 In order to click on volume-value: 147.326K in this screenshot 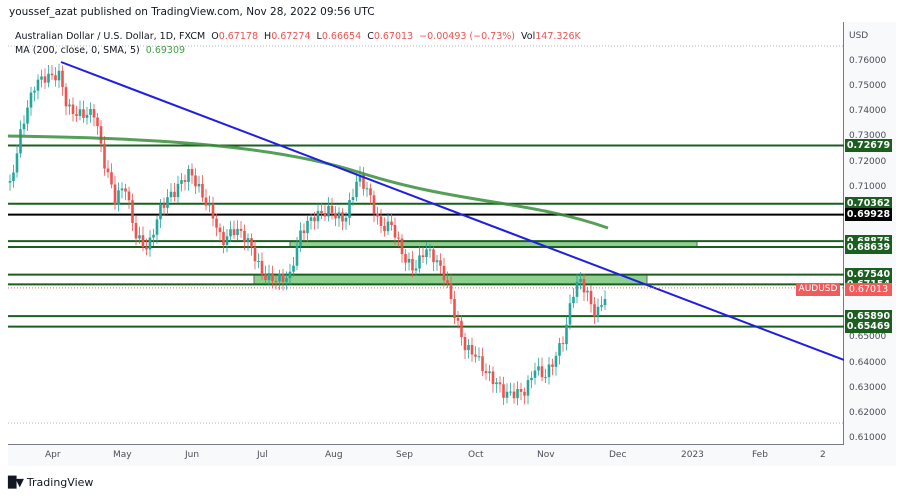, I will do `click(558, 36)`.